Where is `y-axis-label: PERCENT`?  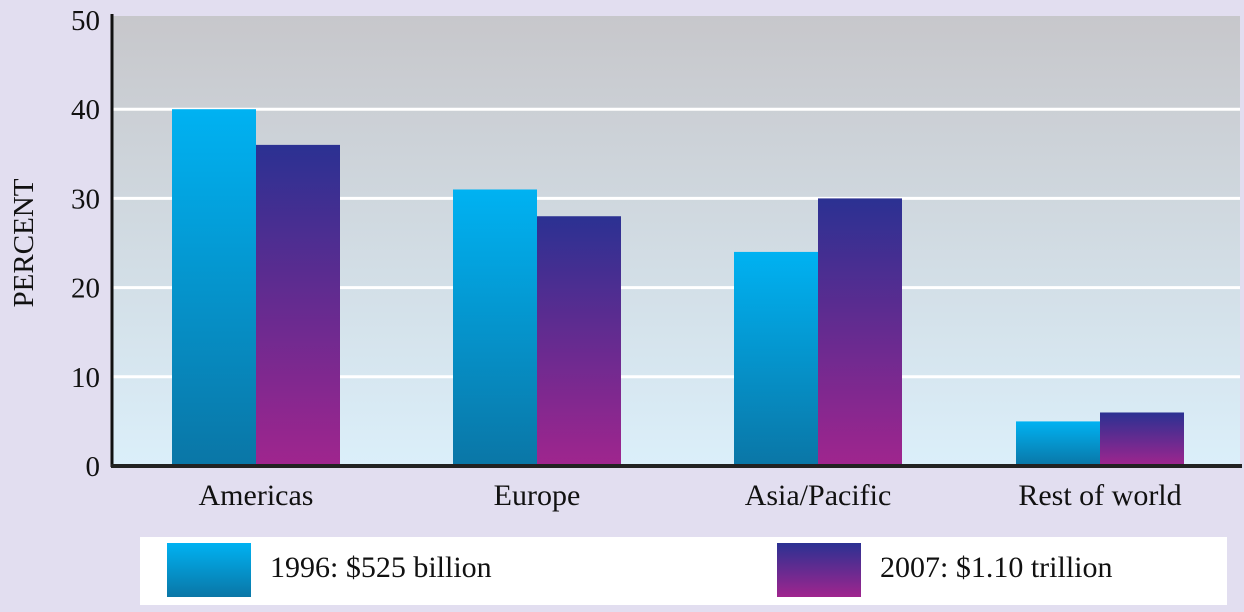 y-axis-label: PERCENT is located at coordinates (24, 242).